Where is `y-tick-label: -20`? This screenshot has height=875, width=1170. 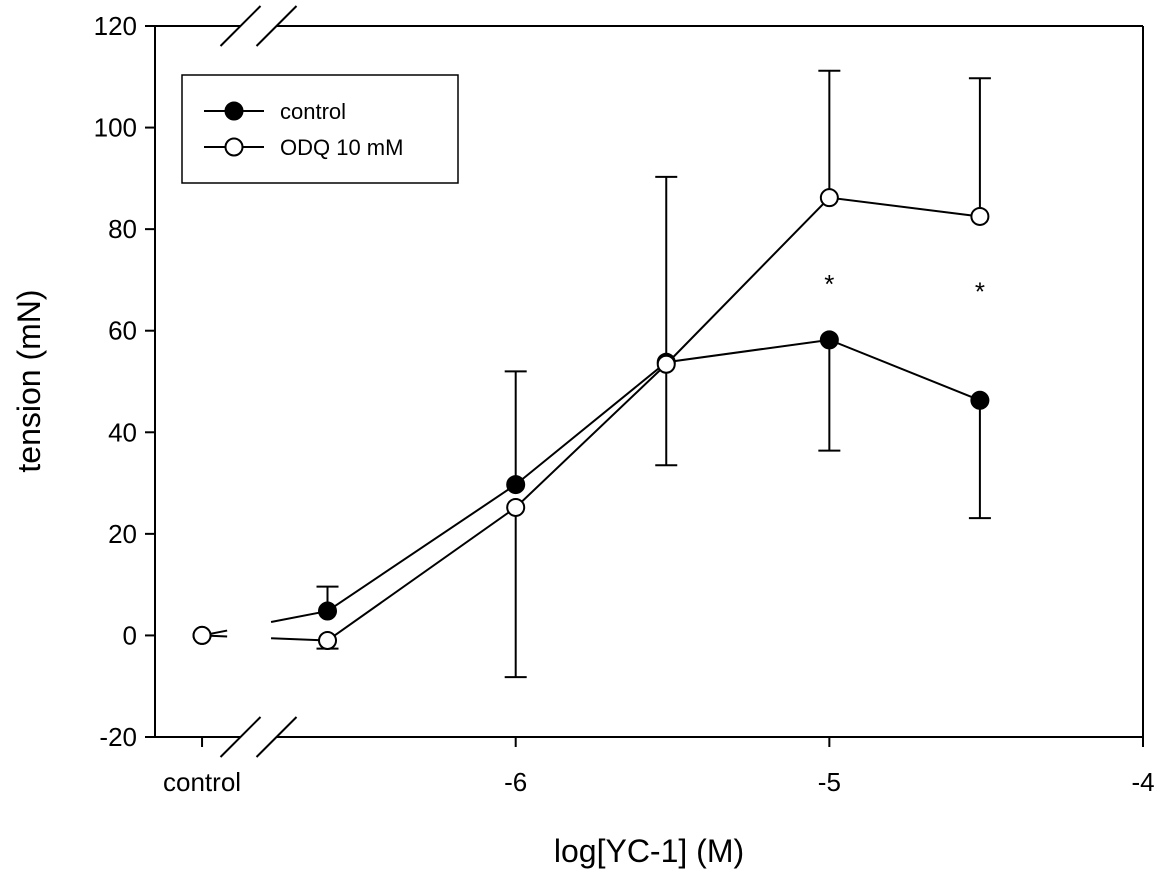 y-tick-label: -20 is located at coordinates (118, 737).